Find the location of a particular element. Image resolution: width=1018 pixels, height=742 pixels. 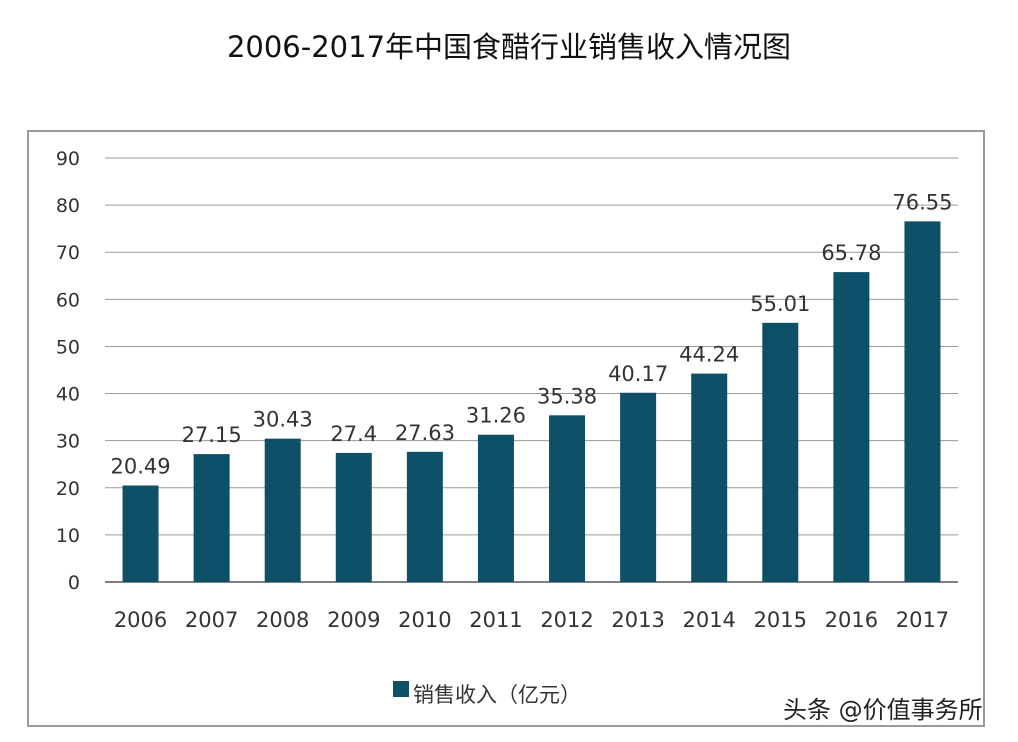

data-label: 44.24 is located at coordinates (709, 355).